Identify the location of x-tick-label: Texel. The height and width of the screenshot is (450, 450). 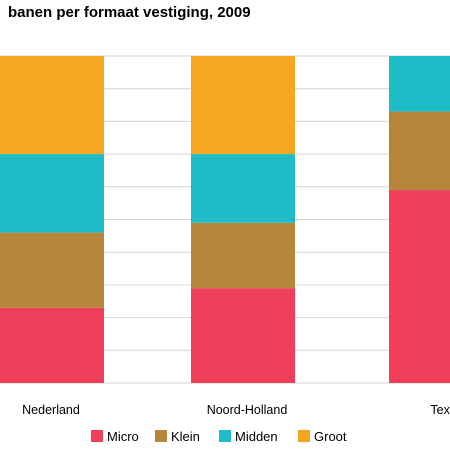
(440, 410).